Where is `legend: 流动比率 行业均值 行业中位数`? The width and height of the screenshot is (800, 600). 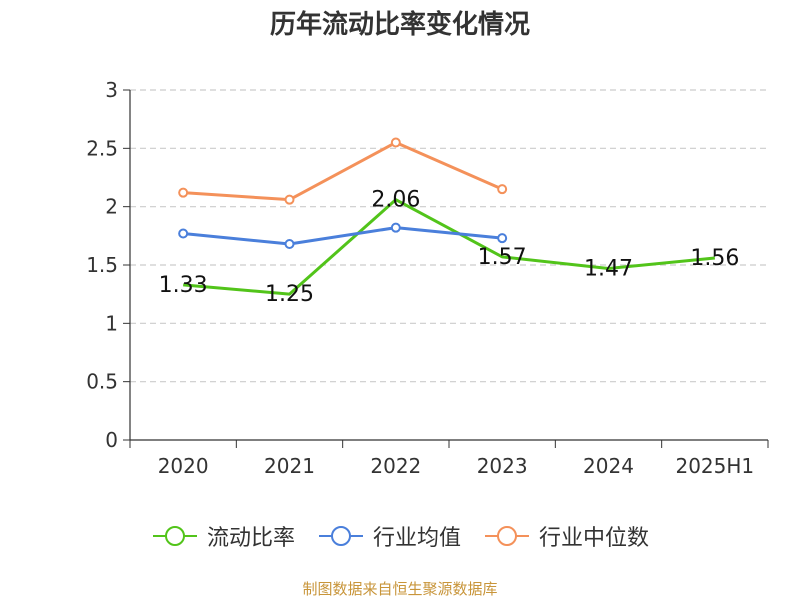 legend: 流动比率 行业均值 行业中位数 is located at coordinates (400, 536).